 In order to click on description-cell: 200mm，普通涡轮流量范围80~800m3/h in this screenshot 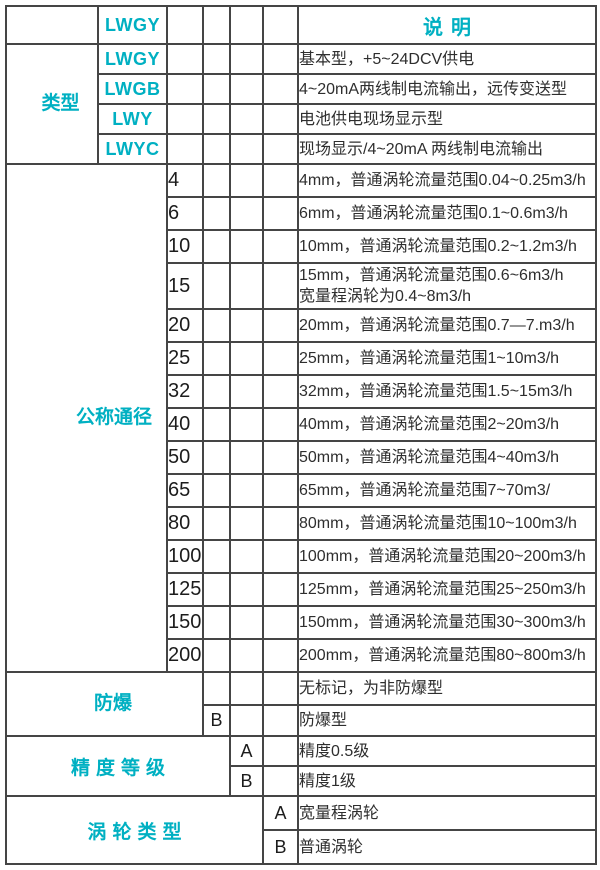, I will do `click(447, 655)`.